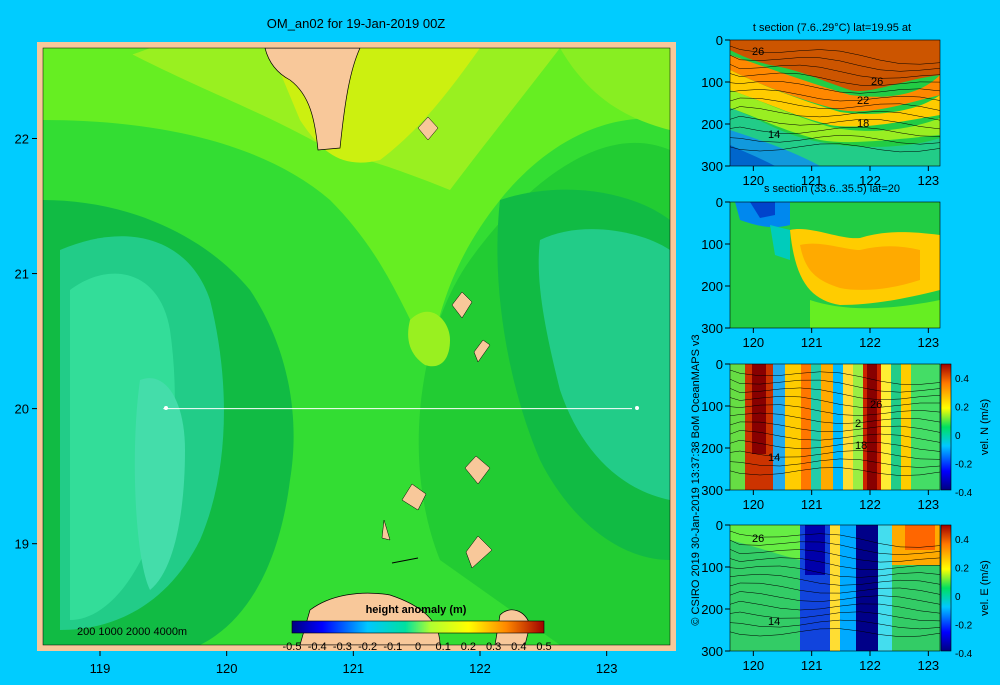 The image size is (1000, 685). What do you see at coordinates (26, 341) in the screenshot?
I see `map-y-ticks: 19 20 21 22` at bounding box center [26, 341].